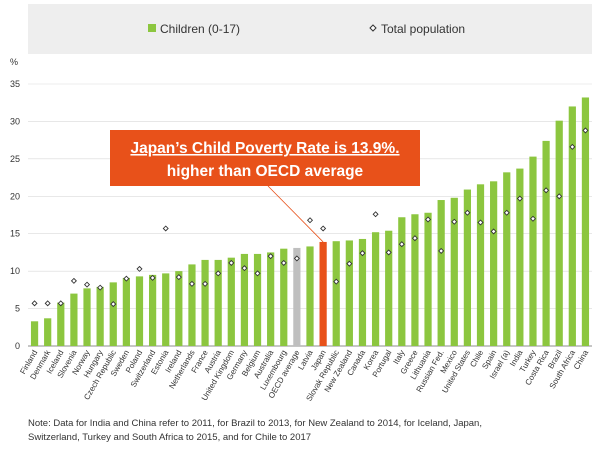 This screenshot has height=454, width=600. I want to click on category-label: China, so click(581, 359).